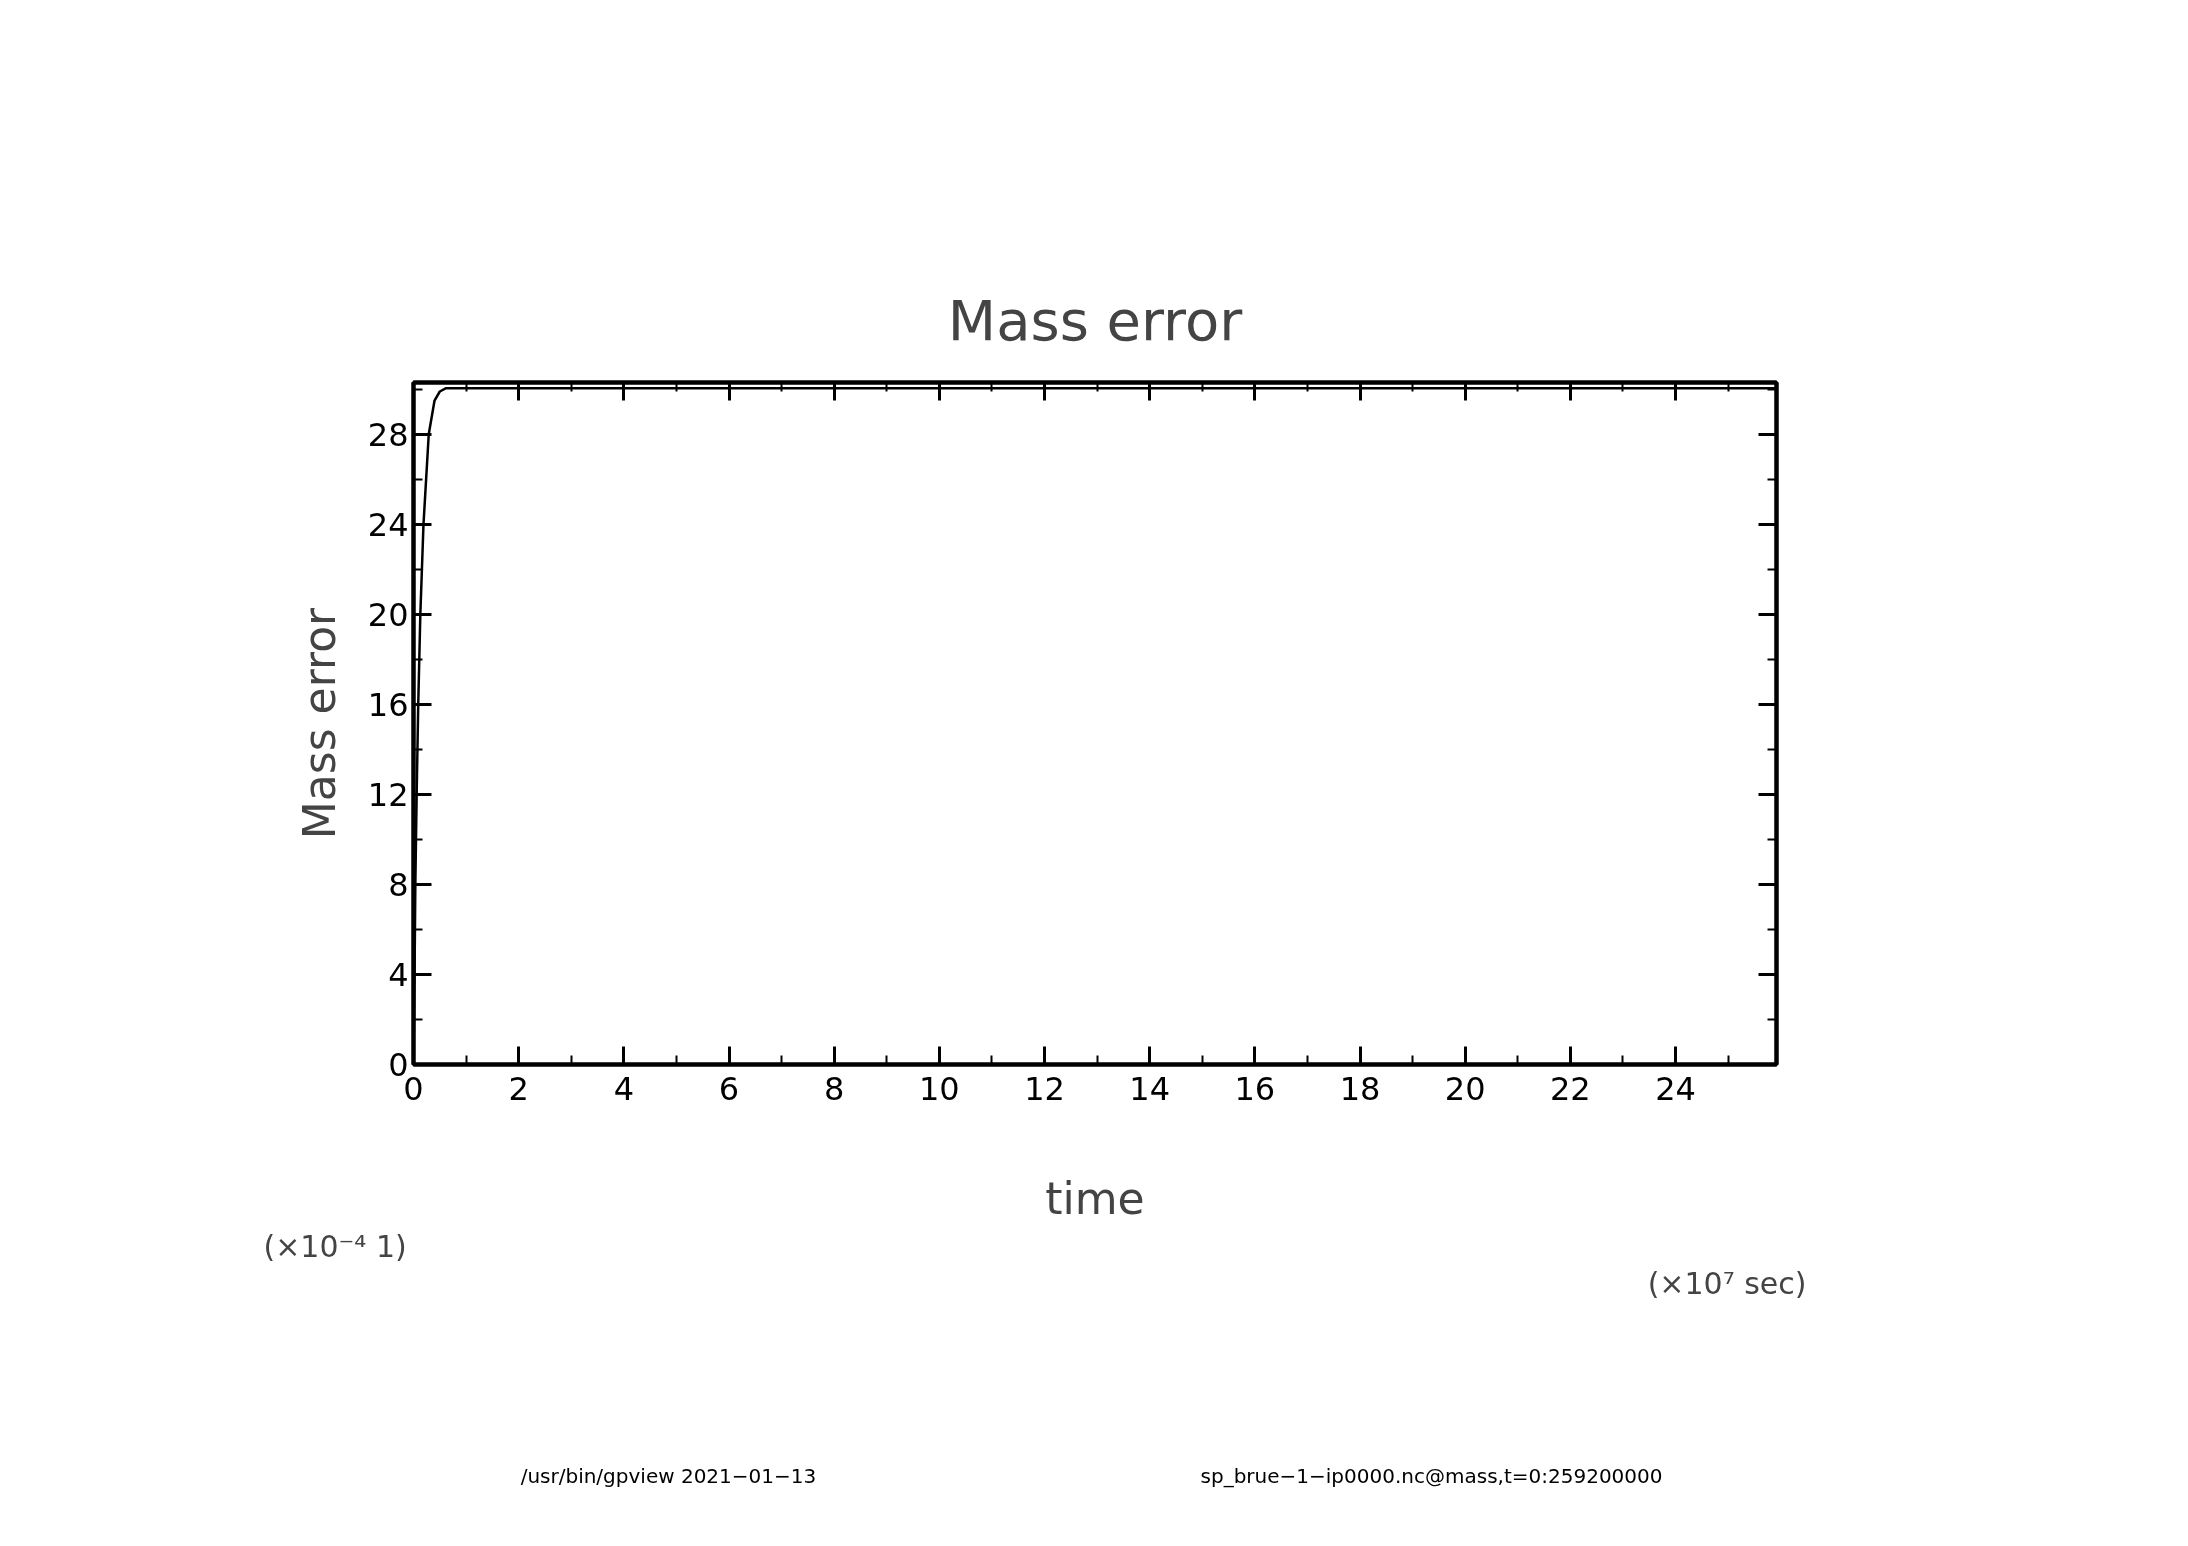 The width and height of the screenshot is (2188, 1546). What do you see at coordinates (729, 1088) in the screenshot?
I see `x-tick-label: 6` at bounding box center [729, 1088].